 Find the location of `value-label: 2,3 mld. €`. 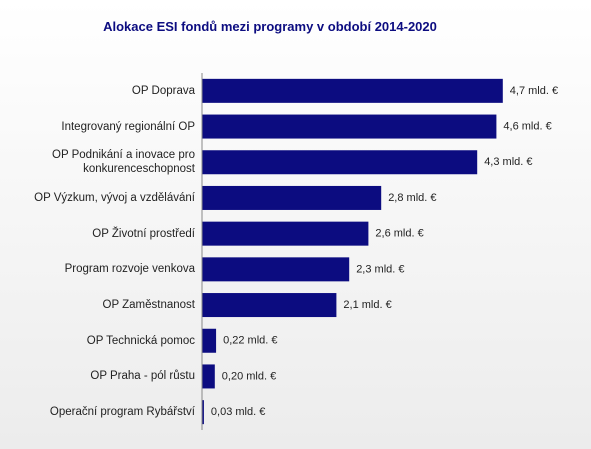

value-label: 2,3 mld. € is located at coordinates (380, 269).